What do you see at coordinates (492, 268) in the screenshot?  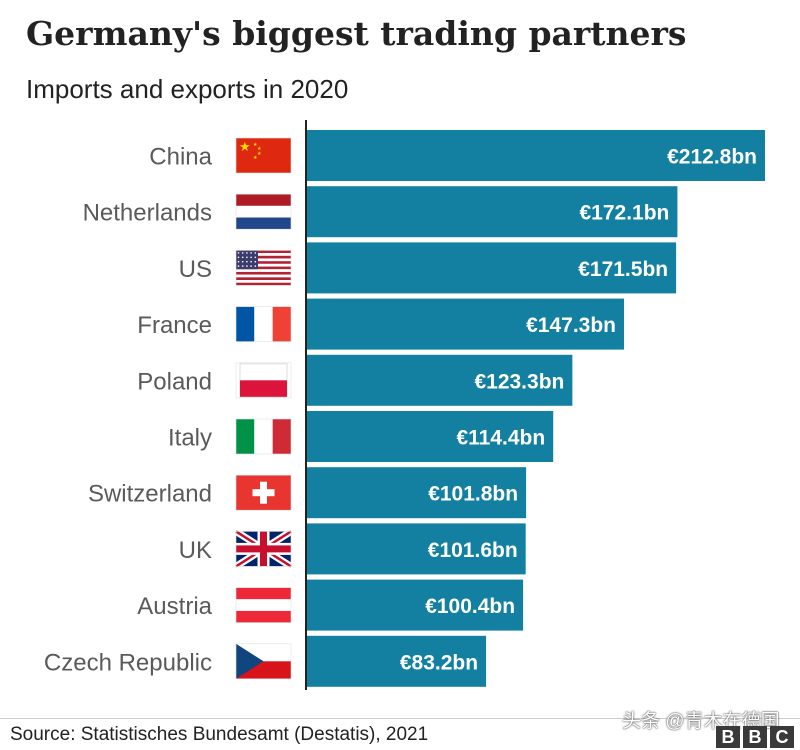 I see `bar-us` at bounding box center [492, 268].